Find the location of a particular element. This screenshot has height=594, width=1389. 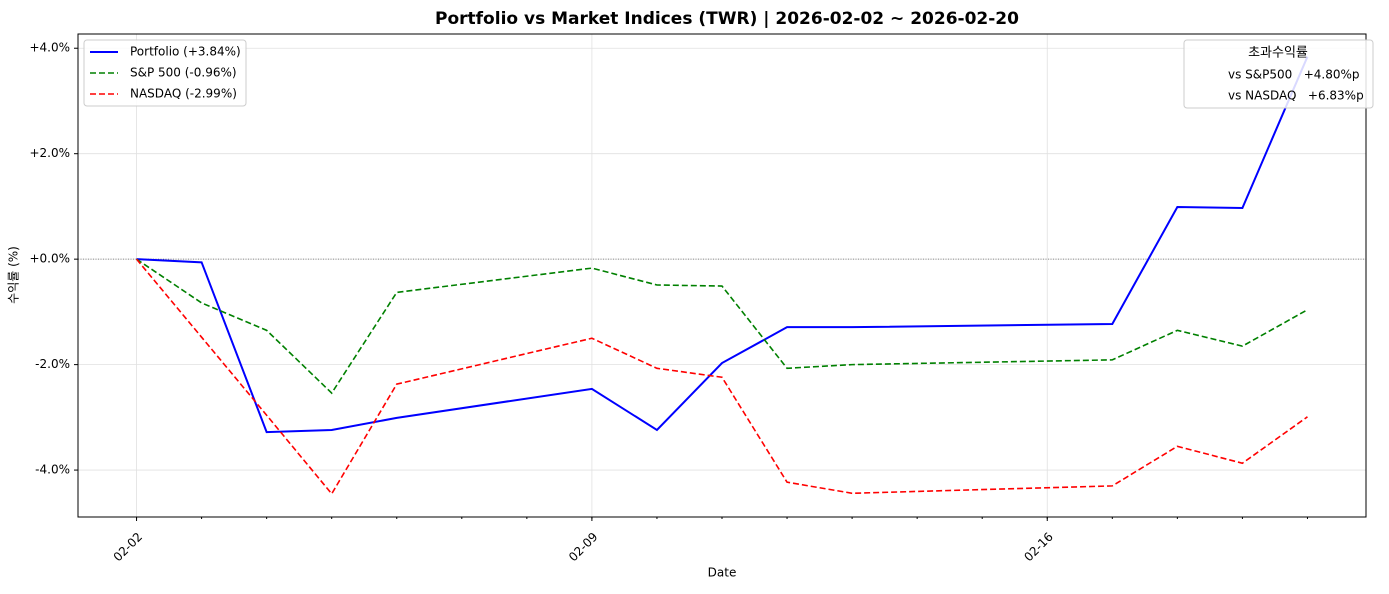

y-tick-label: +0.0% is located at coordinates (49, 259).